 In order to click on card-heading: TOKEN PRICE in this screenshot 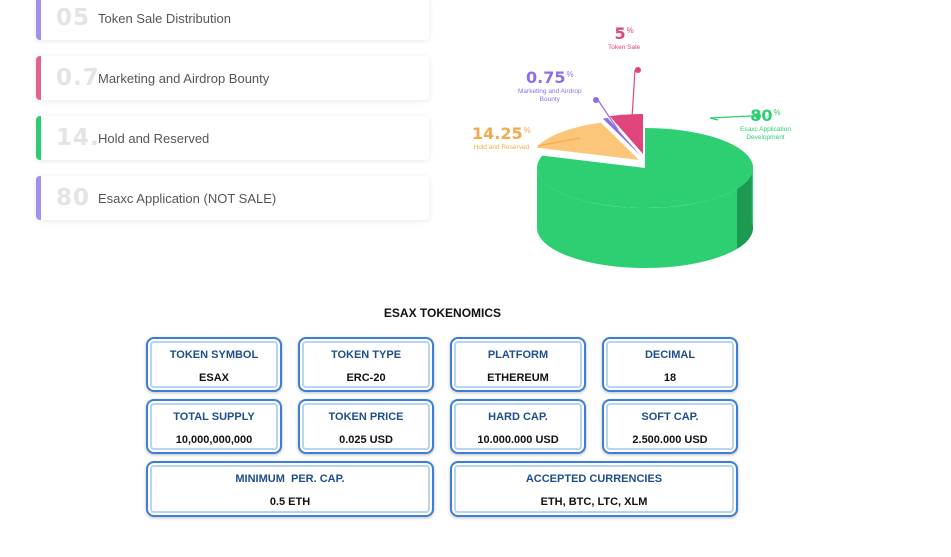, I will do `click(366, 417)`.